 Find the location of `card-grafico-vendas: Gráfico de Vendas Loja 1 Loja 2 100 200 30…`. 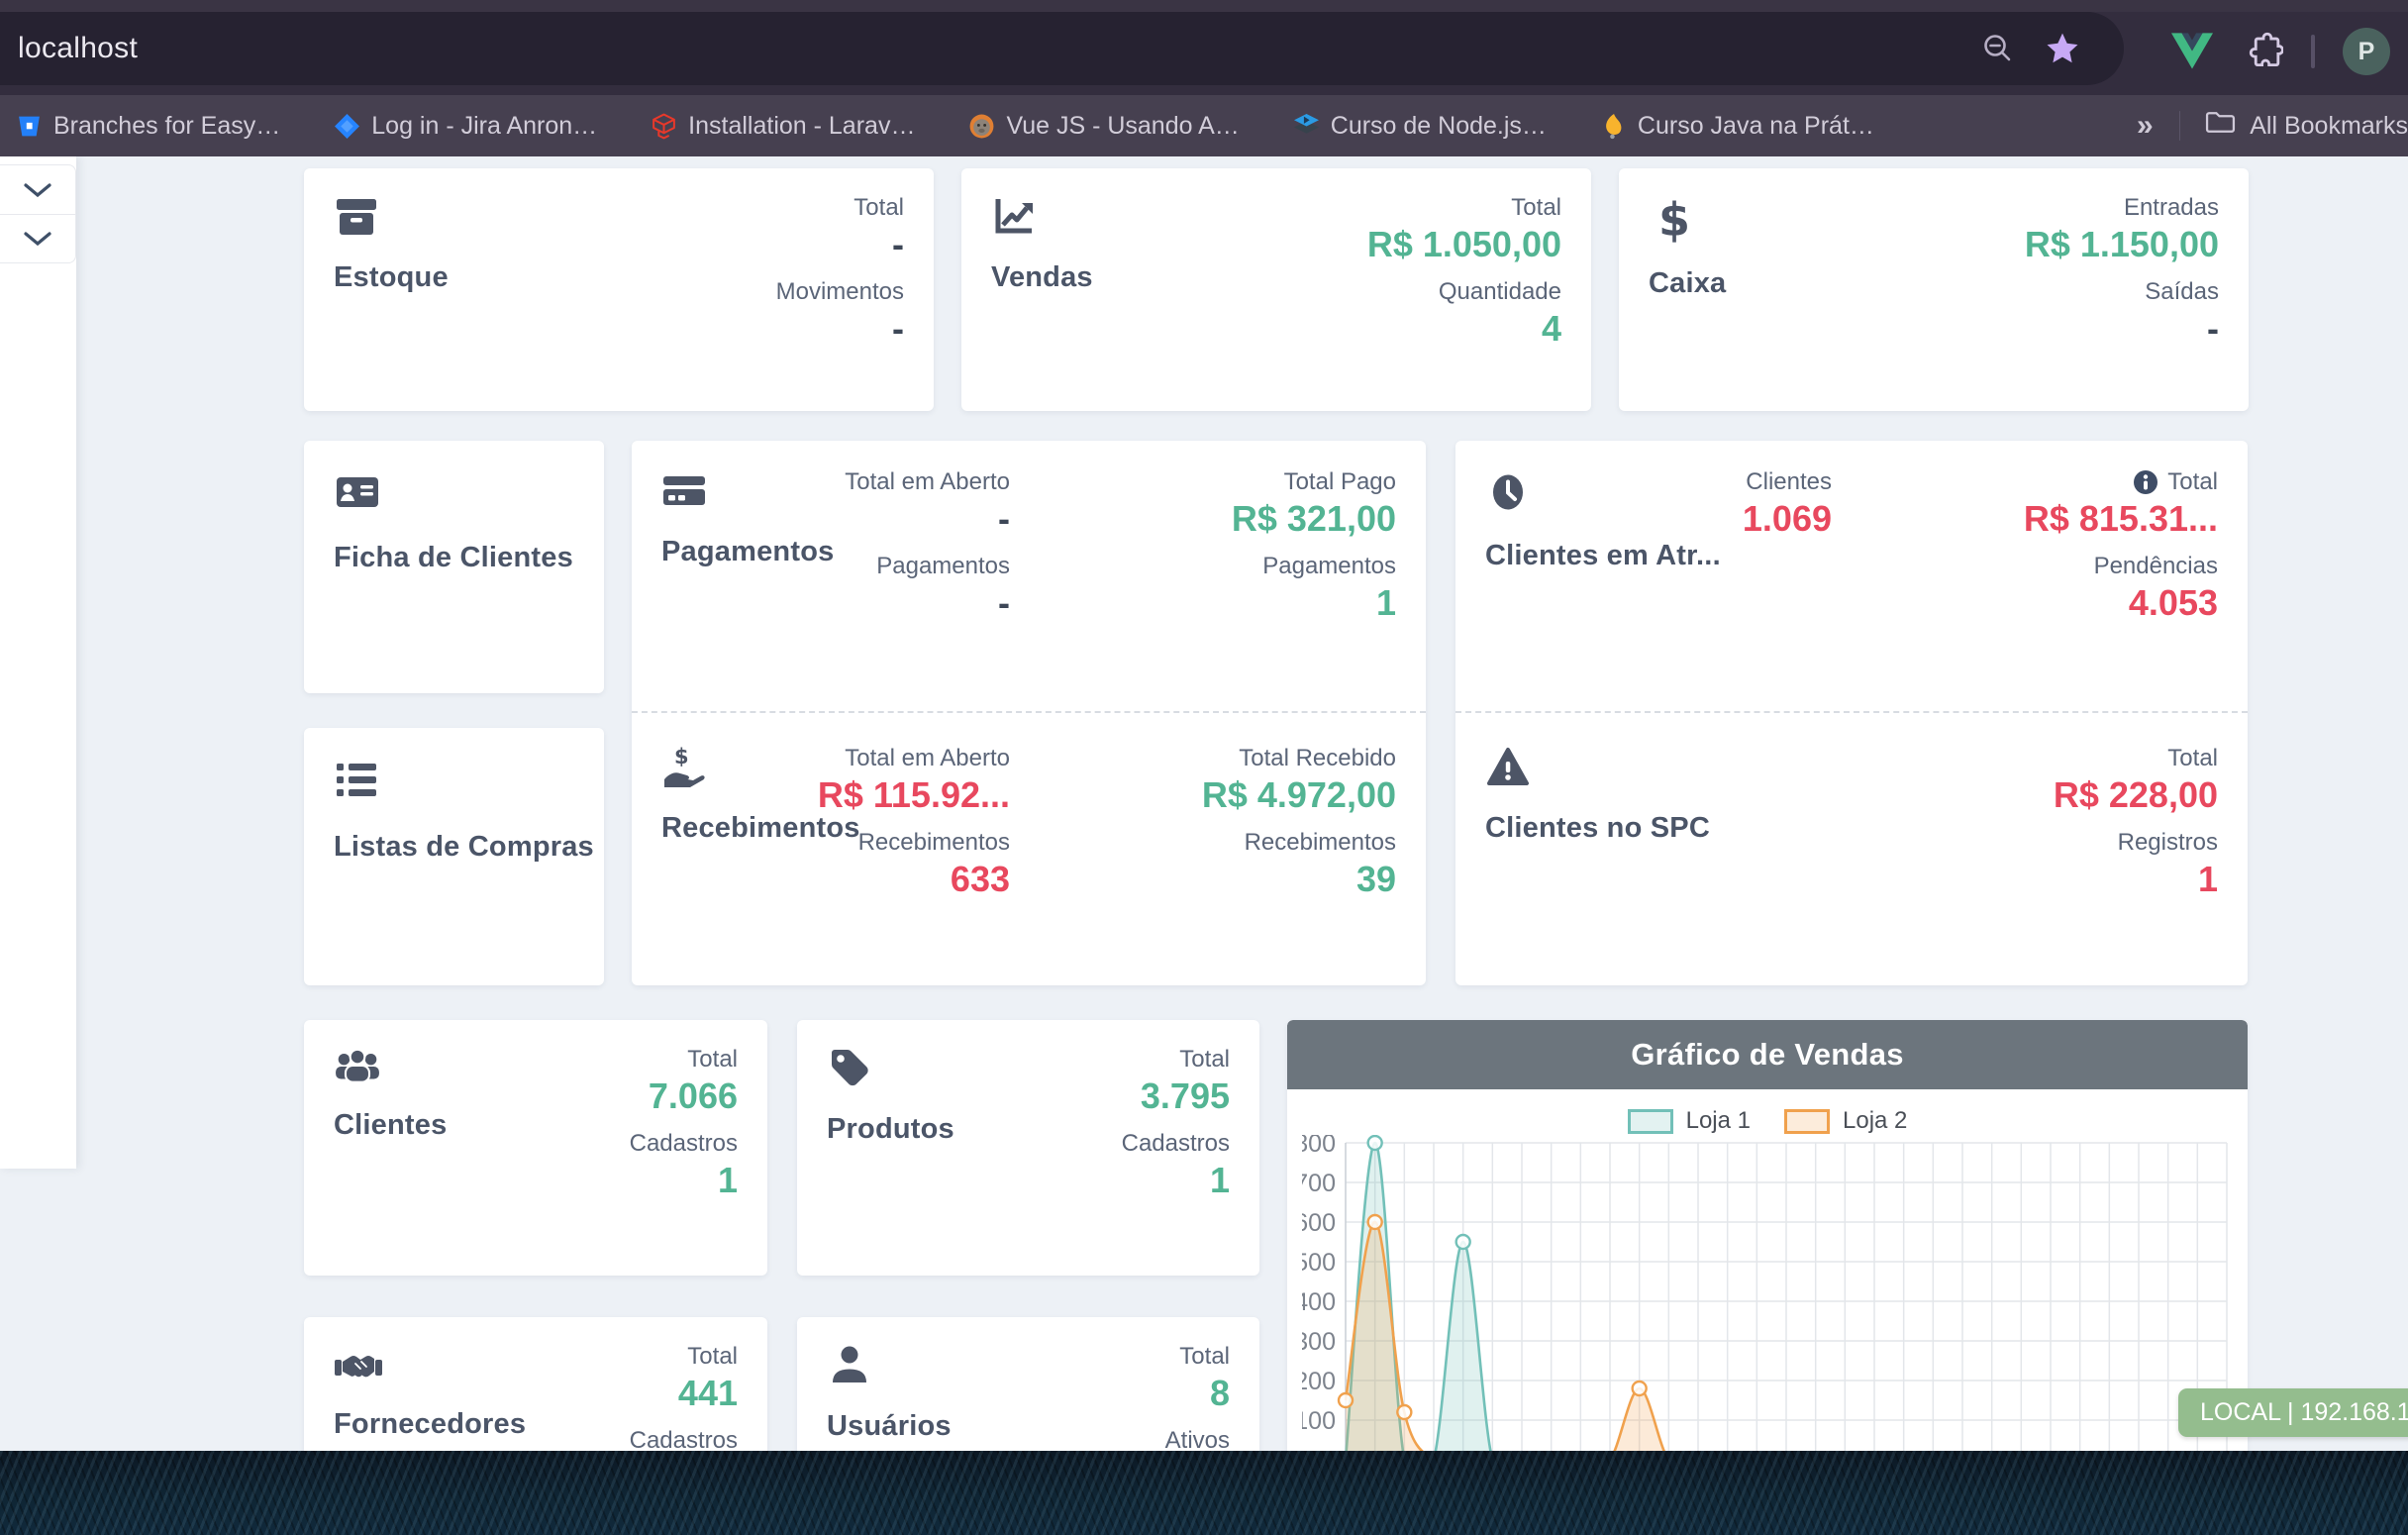

card-grafico-vendas: Gráfico de Vendas Loja 1 Loja 2 100 200 30… is located at coordinates (1767, 1235).